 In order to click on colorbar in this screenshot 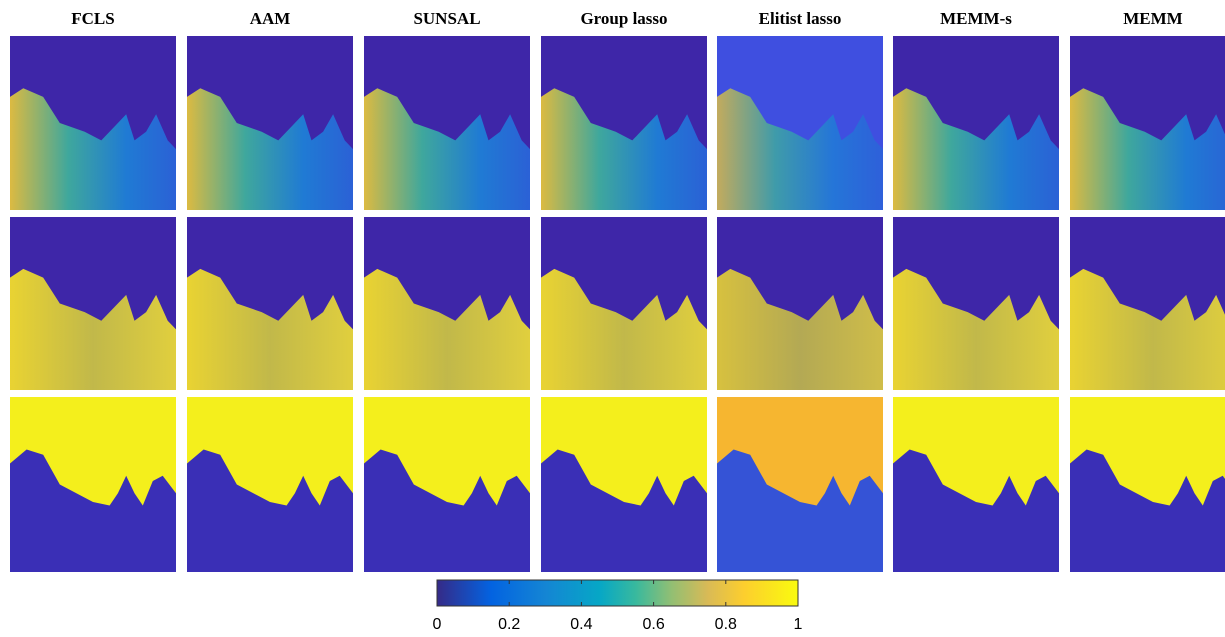, I will do `click(617, 593)`.